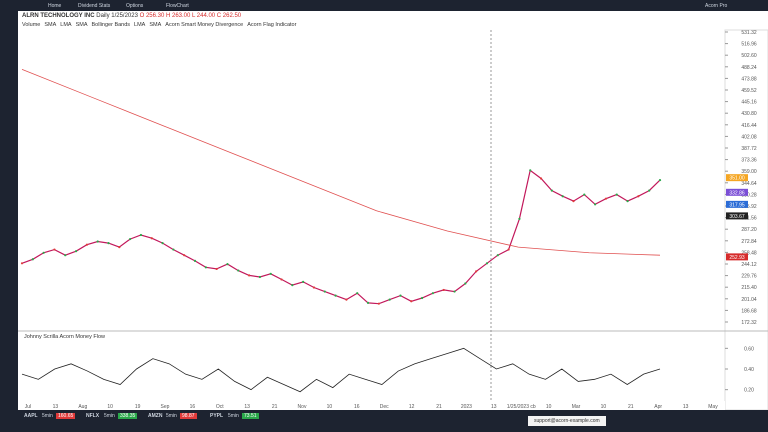 The image size is (768, 432). What do you see at coordinates (341, 370) in the screenshot?
I see `money-flow-line` at bounding box center [341, 370].